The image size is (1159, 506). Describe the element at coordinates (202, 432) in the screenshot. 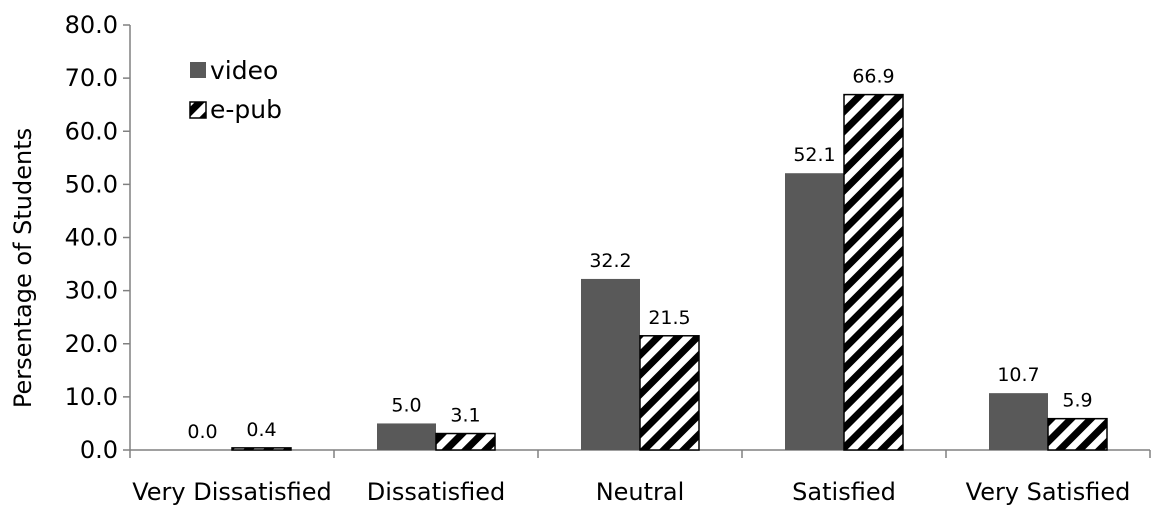

I see `data-label: 0.0` at that location.